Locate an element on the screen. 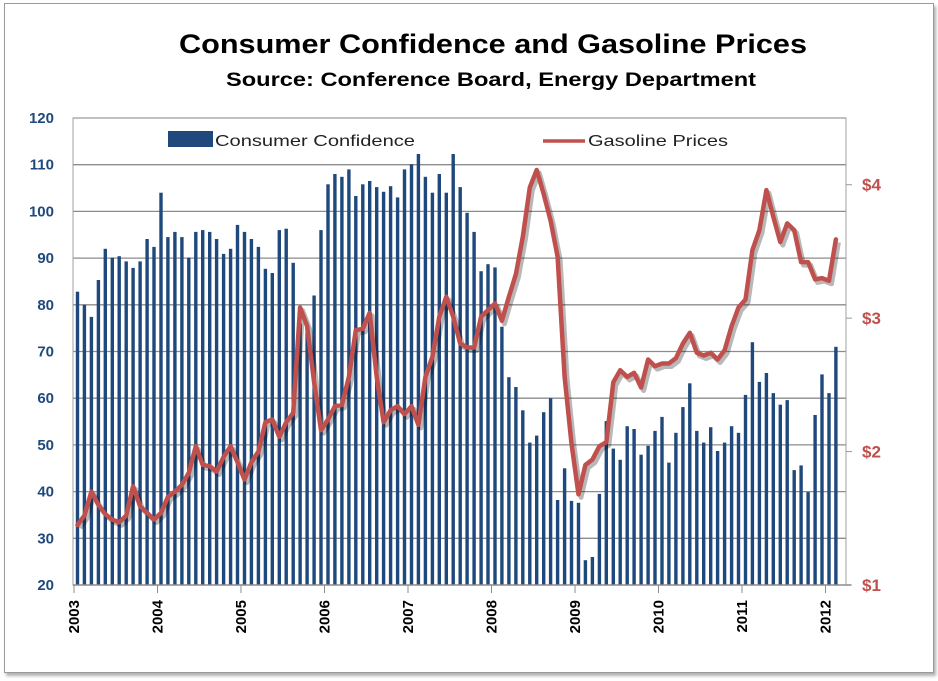  right-axis-tick-label: $4 is located at coordinates (871, 185).